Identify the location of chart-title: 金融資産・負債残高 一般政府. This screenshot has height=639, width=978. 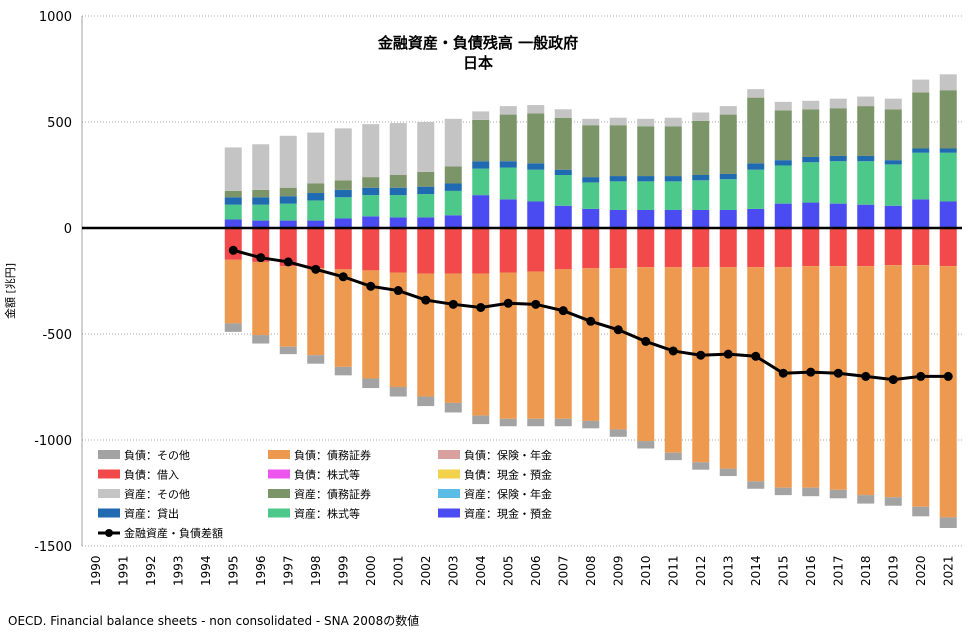
(477, 43).